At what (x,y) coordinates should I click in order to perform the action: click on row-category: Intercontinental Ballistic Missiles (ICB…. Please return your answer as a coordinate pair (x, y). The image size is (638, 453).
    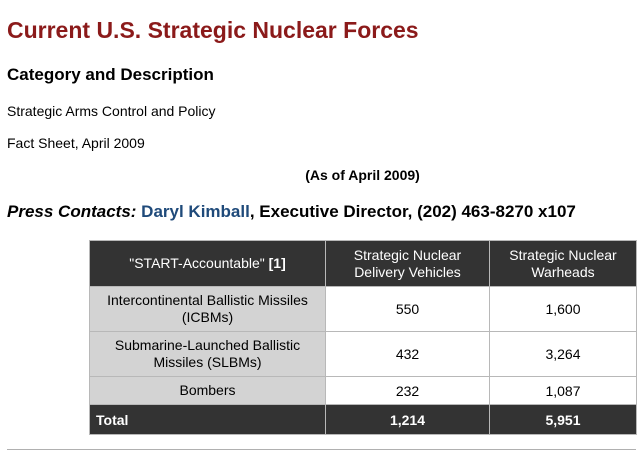
    Looking at the image, I should click on (207, 309).